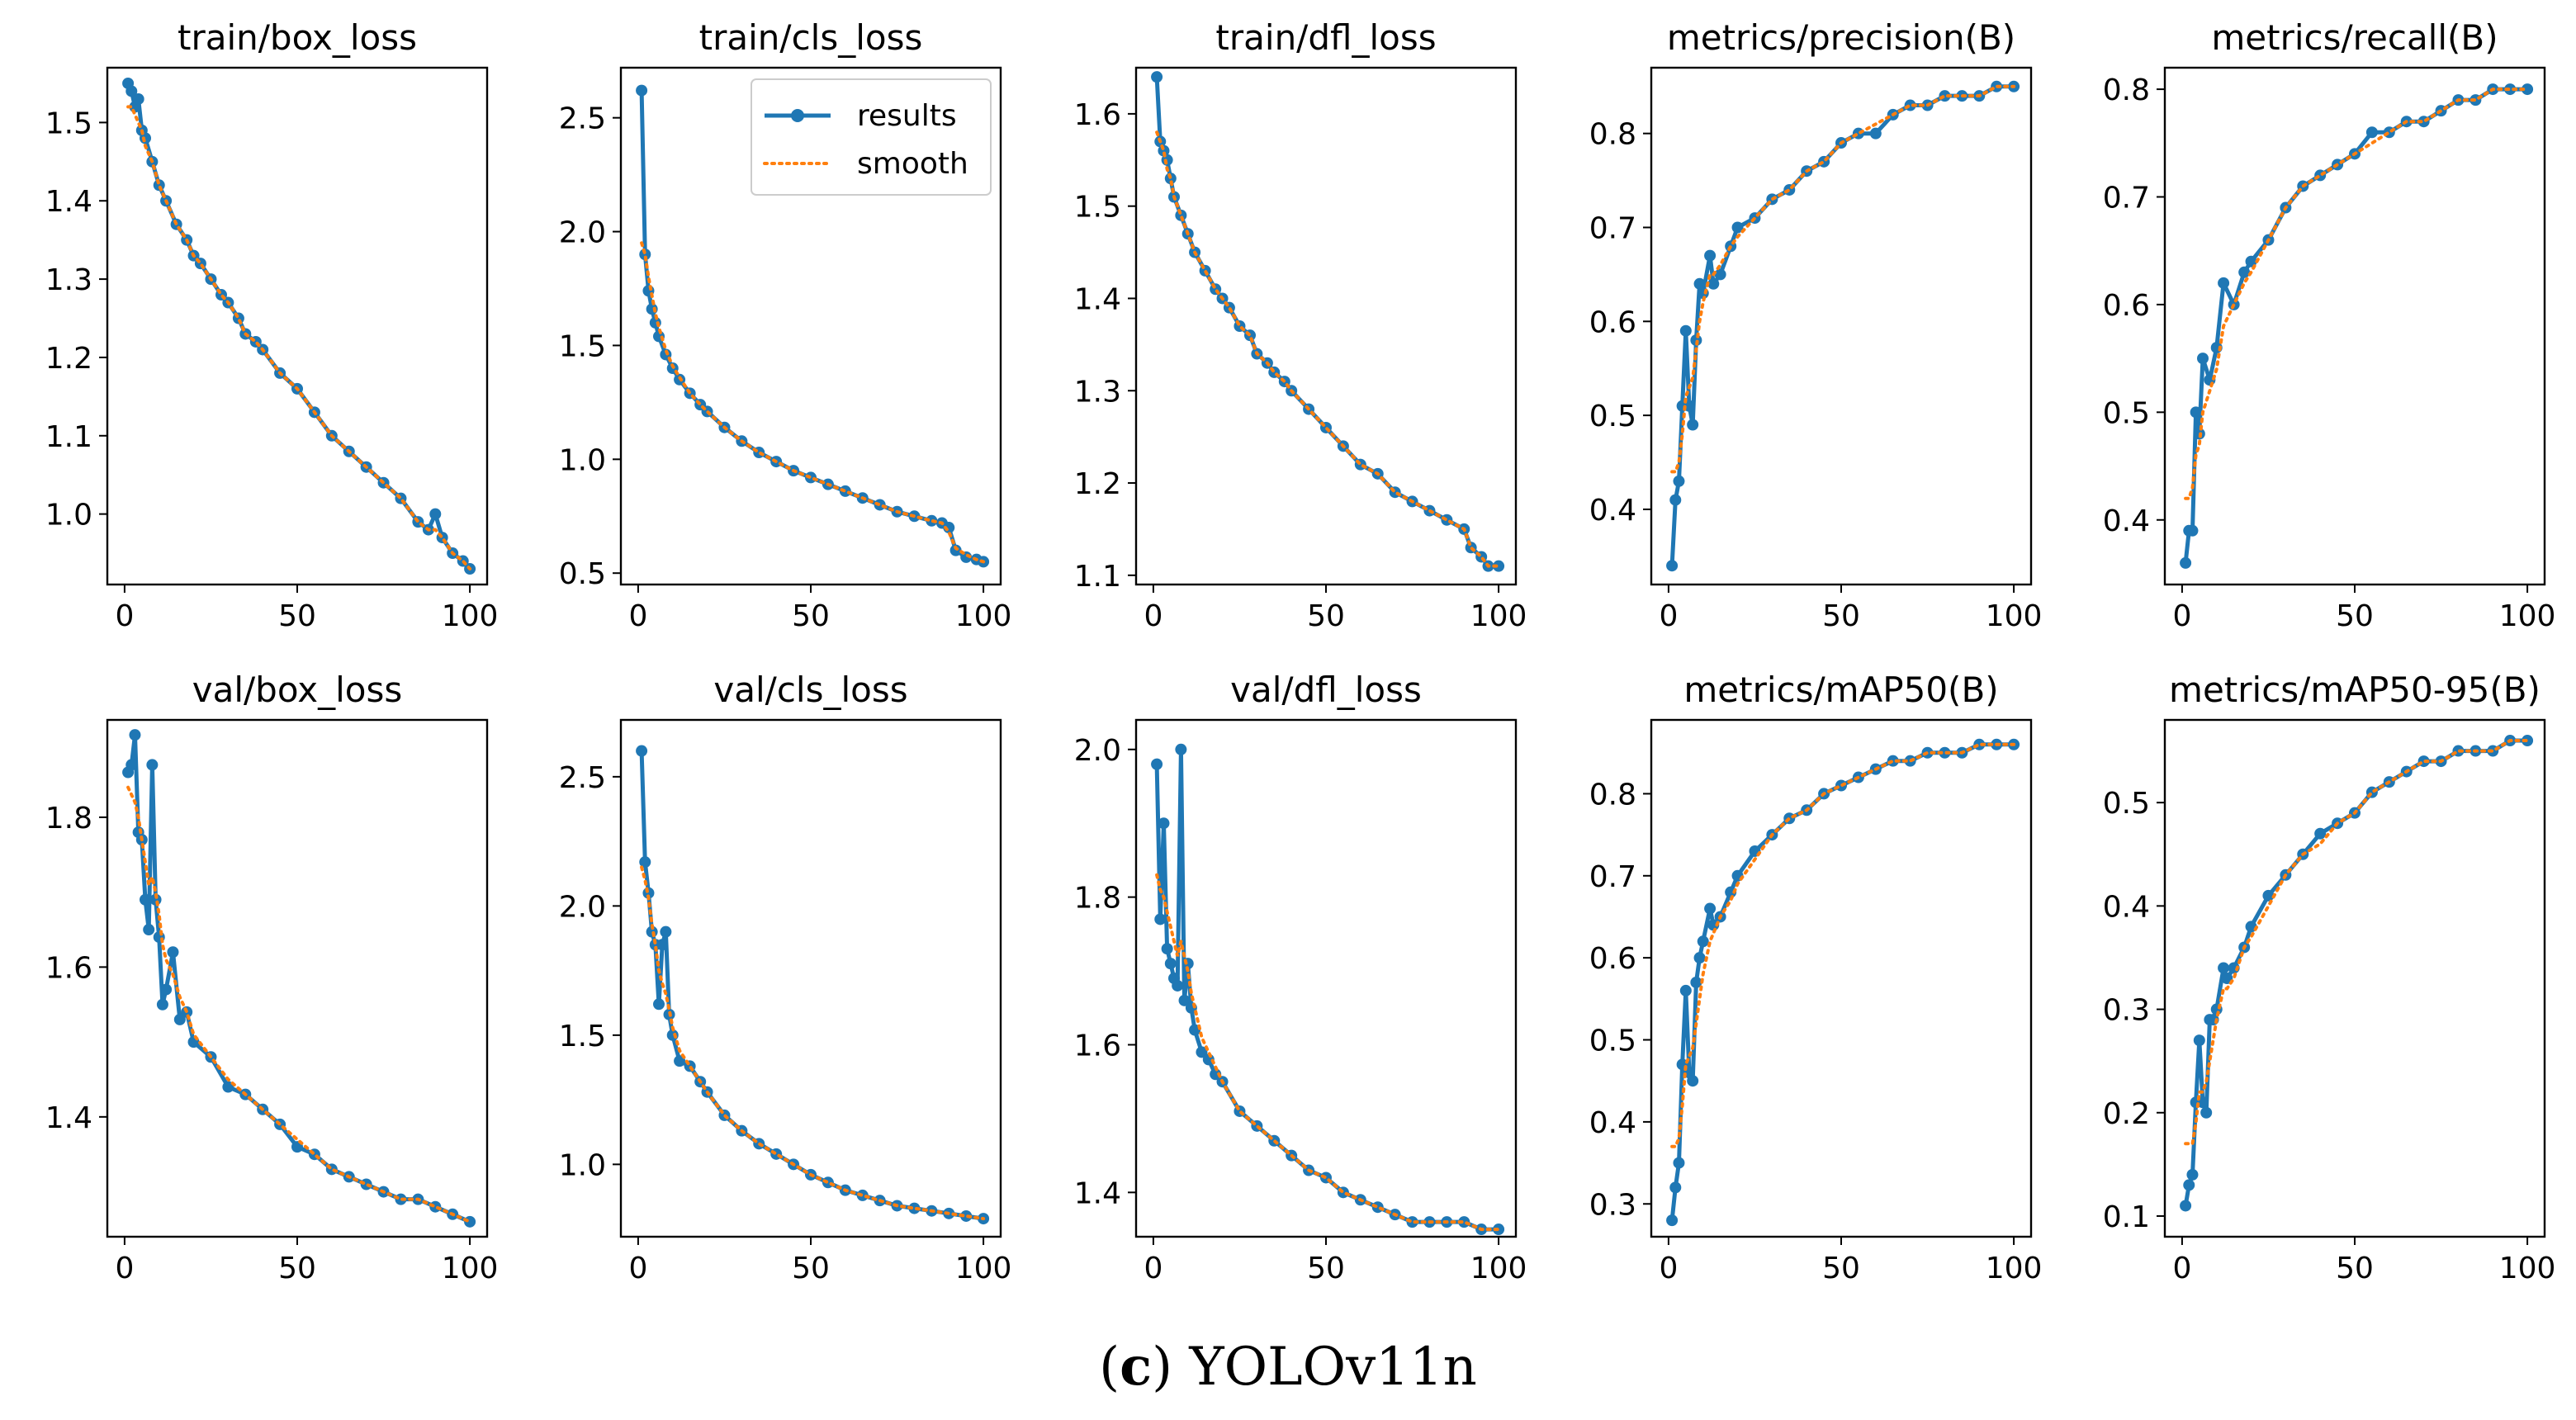  Describe the element at coordinates (2354, 690) in the screenshot. I see `panel-title-metrics-map50-95-b: metrics/mAP50-95(B)` at that location.